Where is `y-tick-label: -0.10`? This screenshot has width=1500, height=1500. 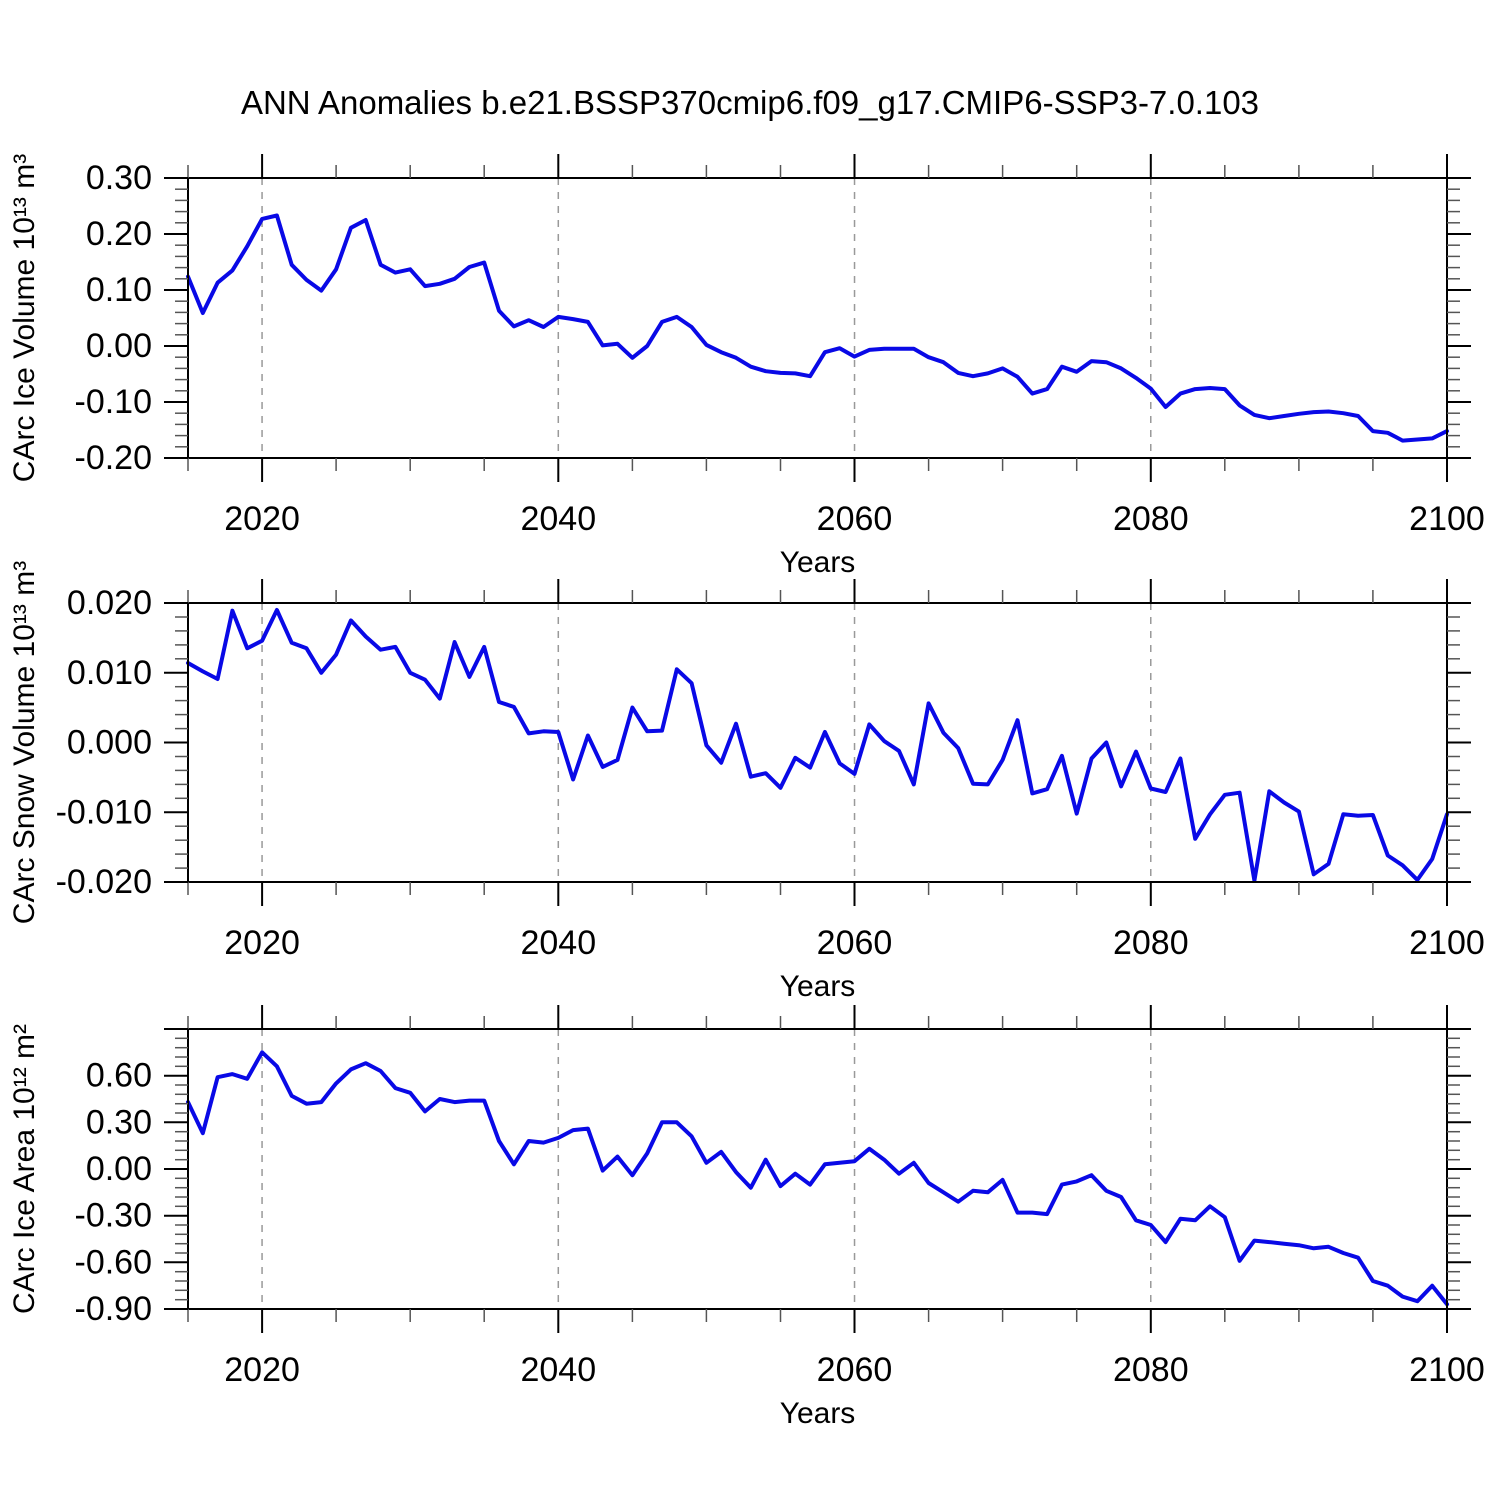
y-tick-label: -0.10 is located at coordinates (114, 402).